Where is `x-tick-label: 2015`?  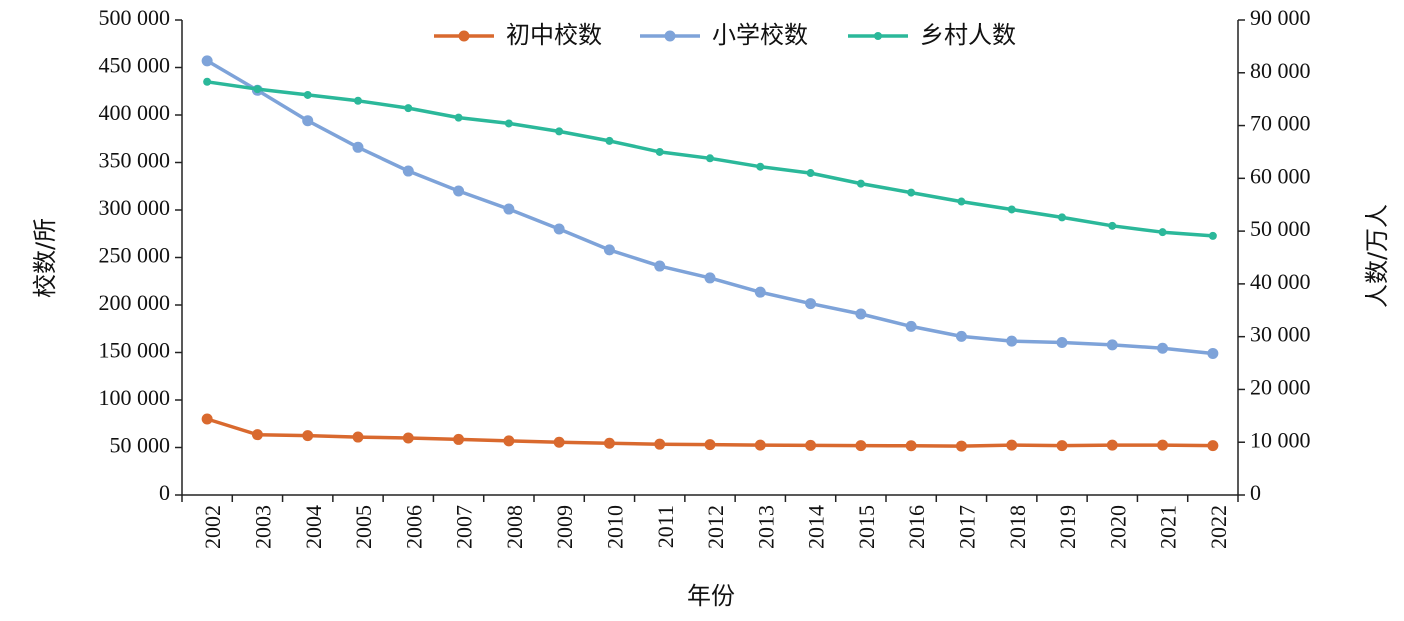 x-tick-label: 2015 is located at coordinates (866, 527).